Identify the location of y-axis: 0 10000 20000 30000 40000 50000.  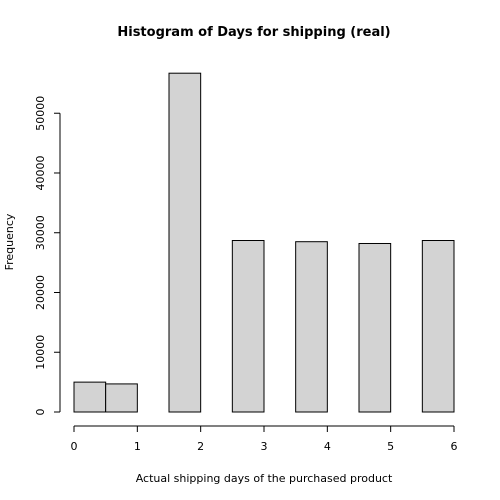
(47, 256).